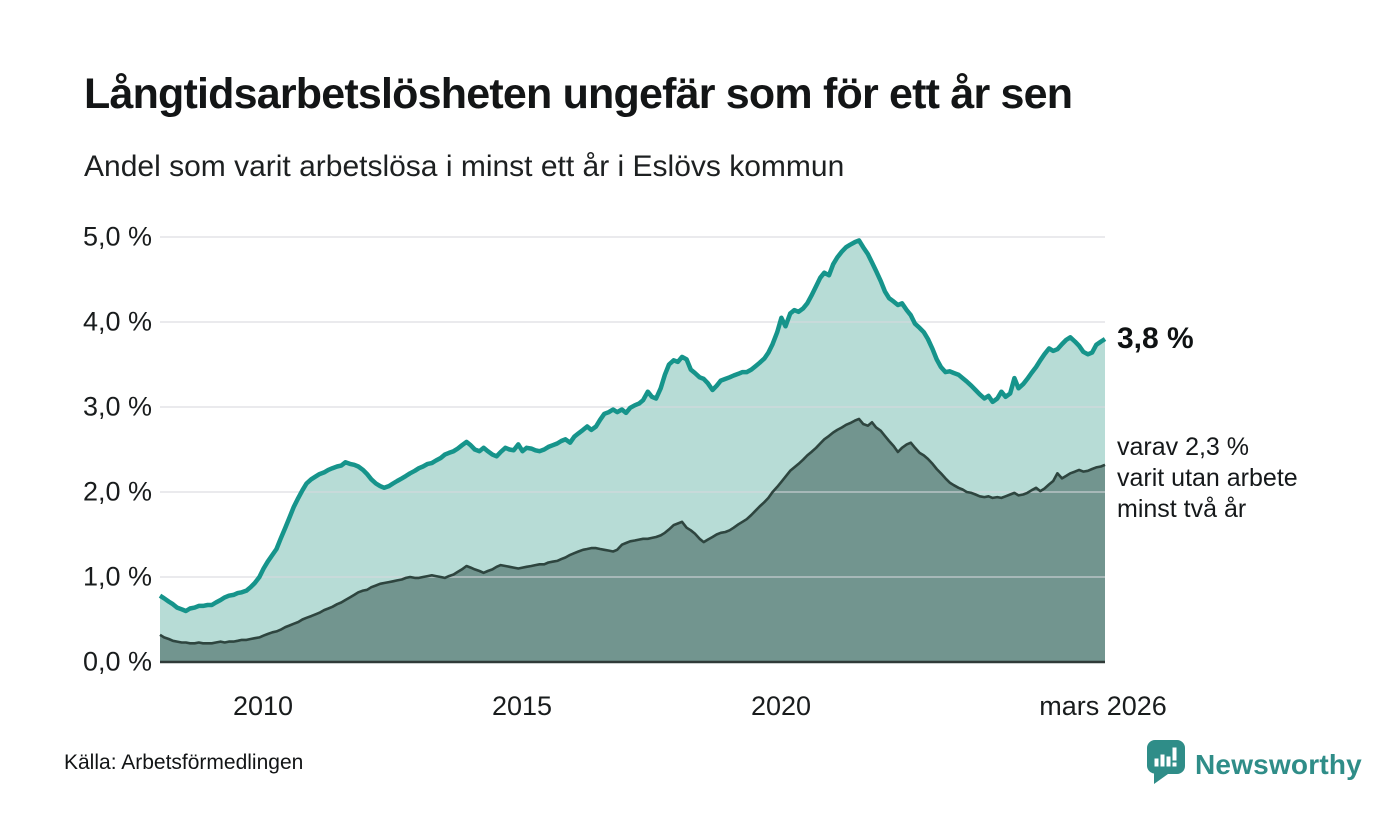 The width and height of the screenshot is (1400, 840). What do you see at coordinates (263, 706) in the screenshot?
I see `x-tick-label: 2010` at bounding box center [263, 706].